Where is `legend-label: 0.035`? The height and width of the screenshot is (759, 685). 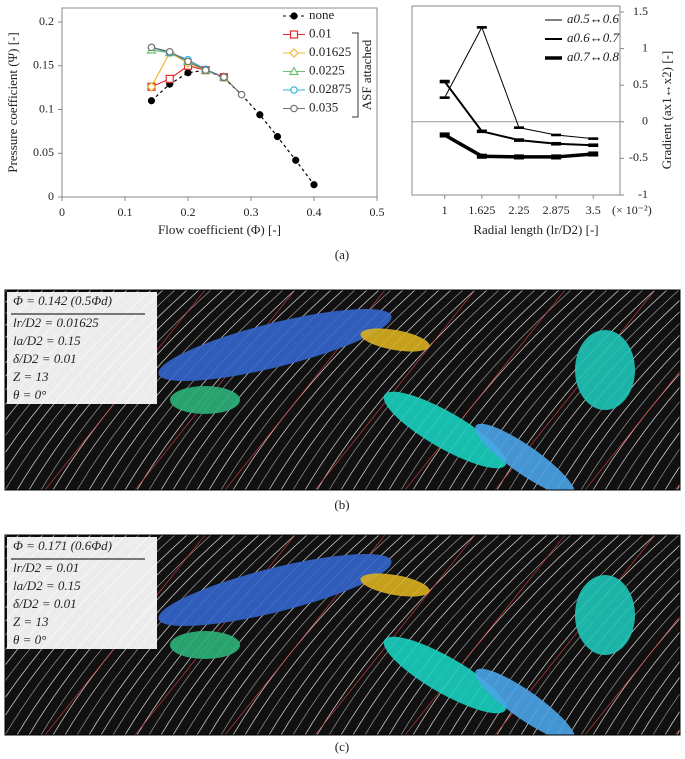
legend-label: 0.035 is located at coordinates (323, 106).